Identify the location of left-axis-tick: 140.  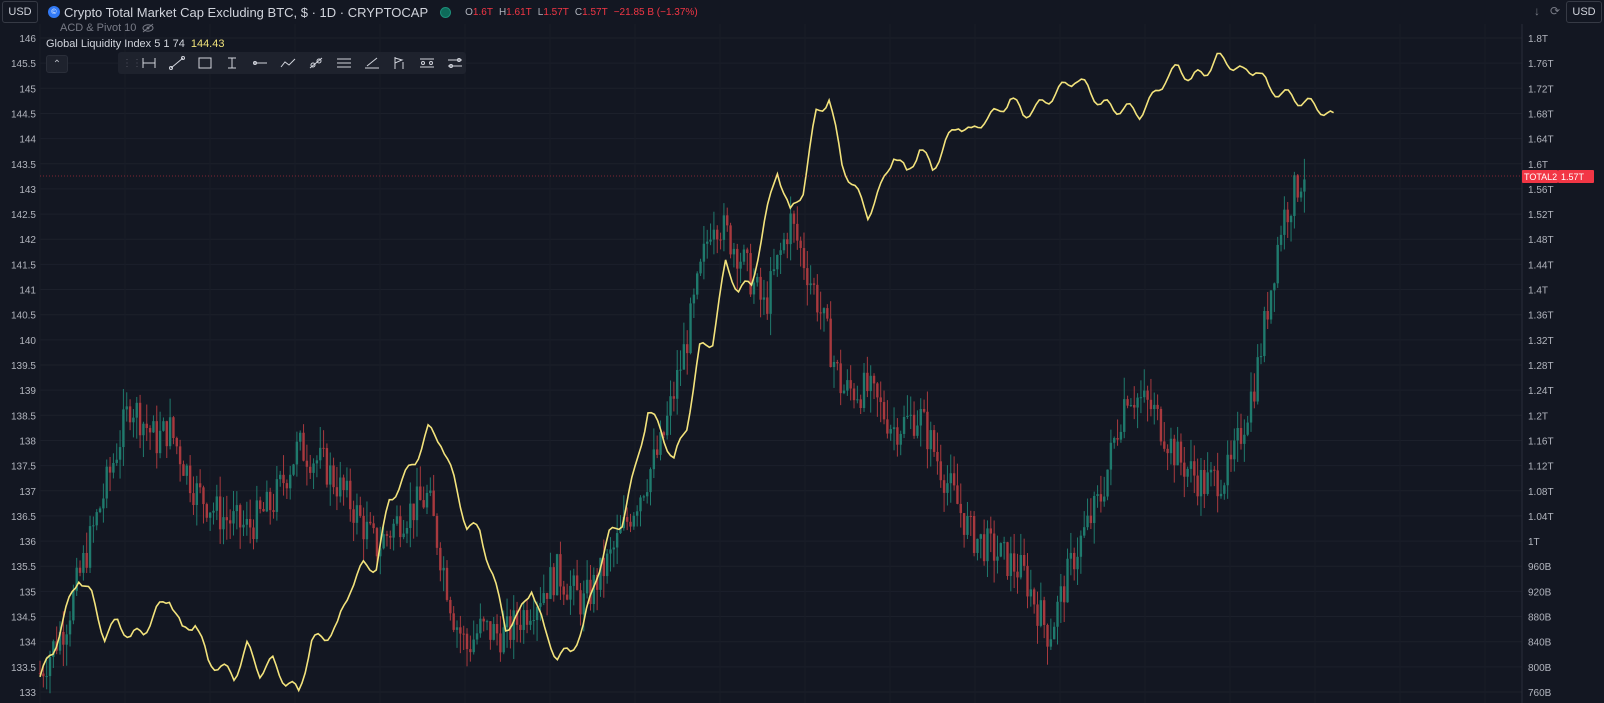
(27, 341).